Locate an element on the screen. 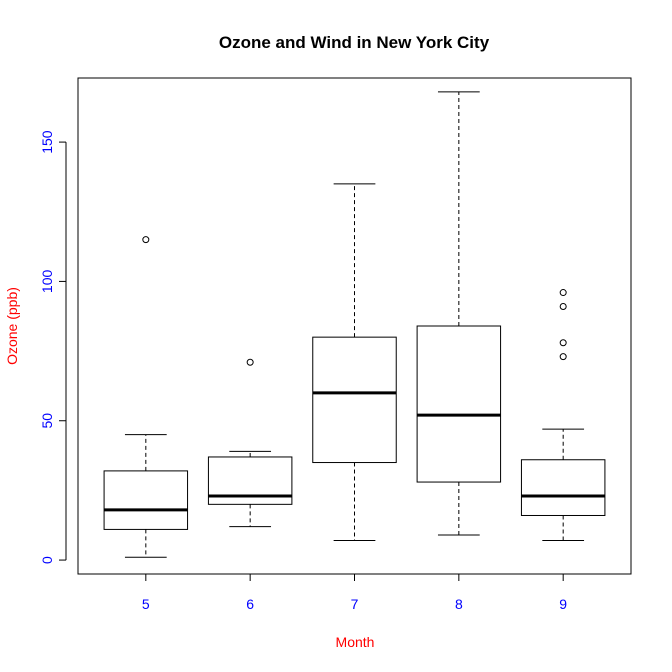 This screenshot has height=672, width=672. x-tick-label: 8 is located at coordinates (459, 604).